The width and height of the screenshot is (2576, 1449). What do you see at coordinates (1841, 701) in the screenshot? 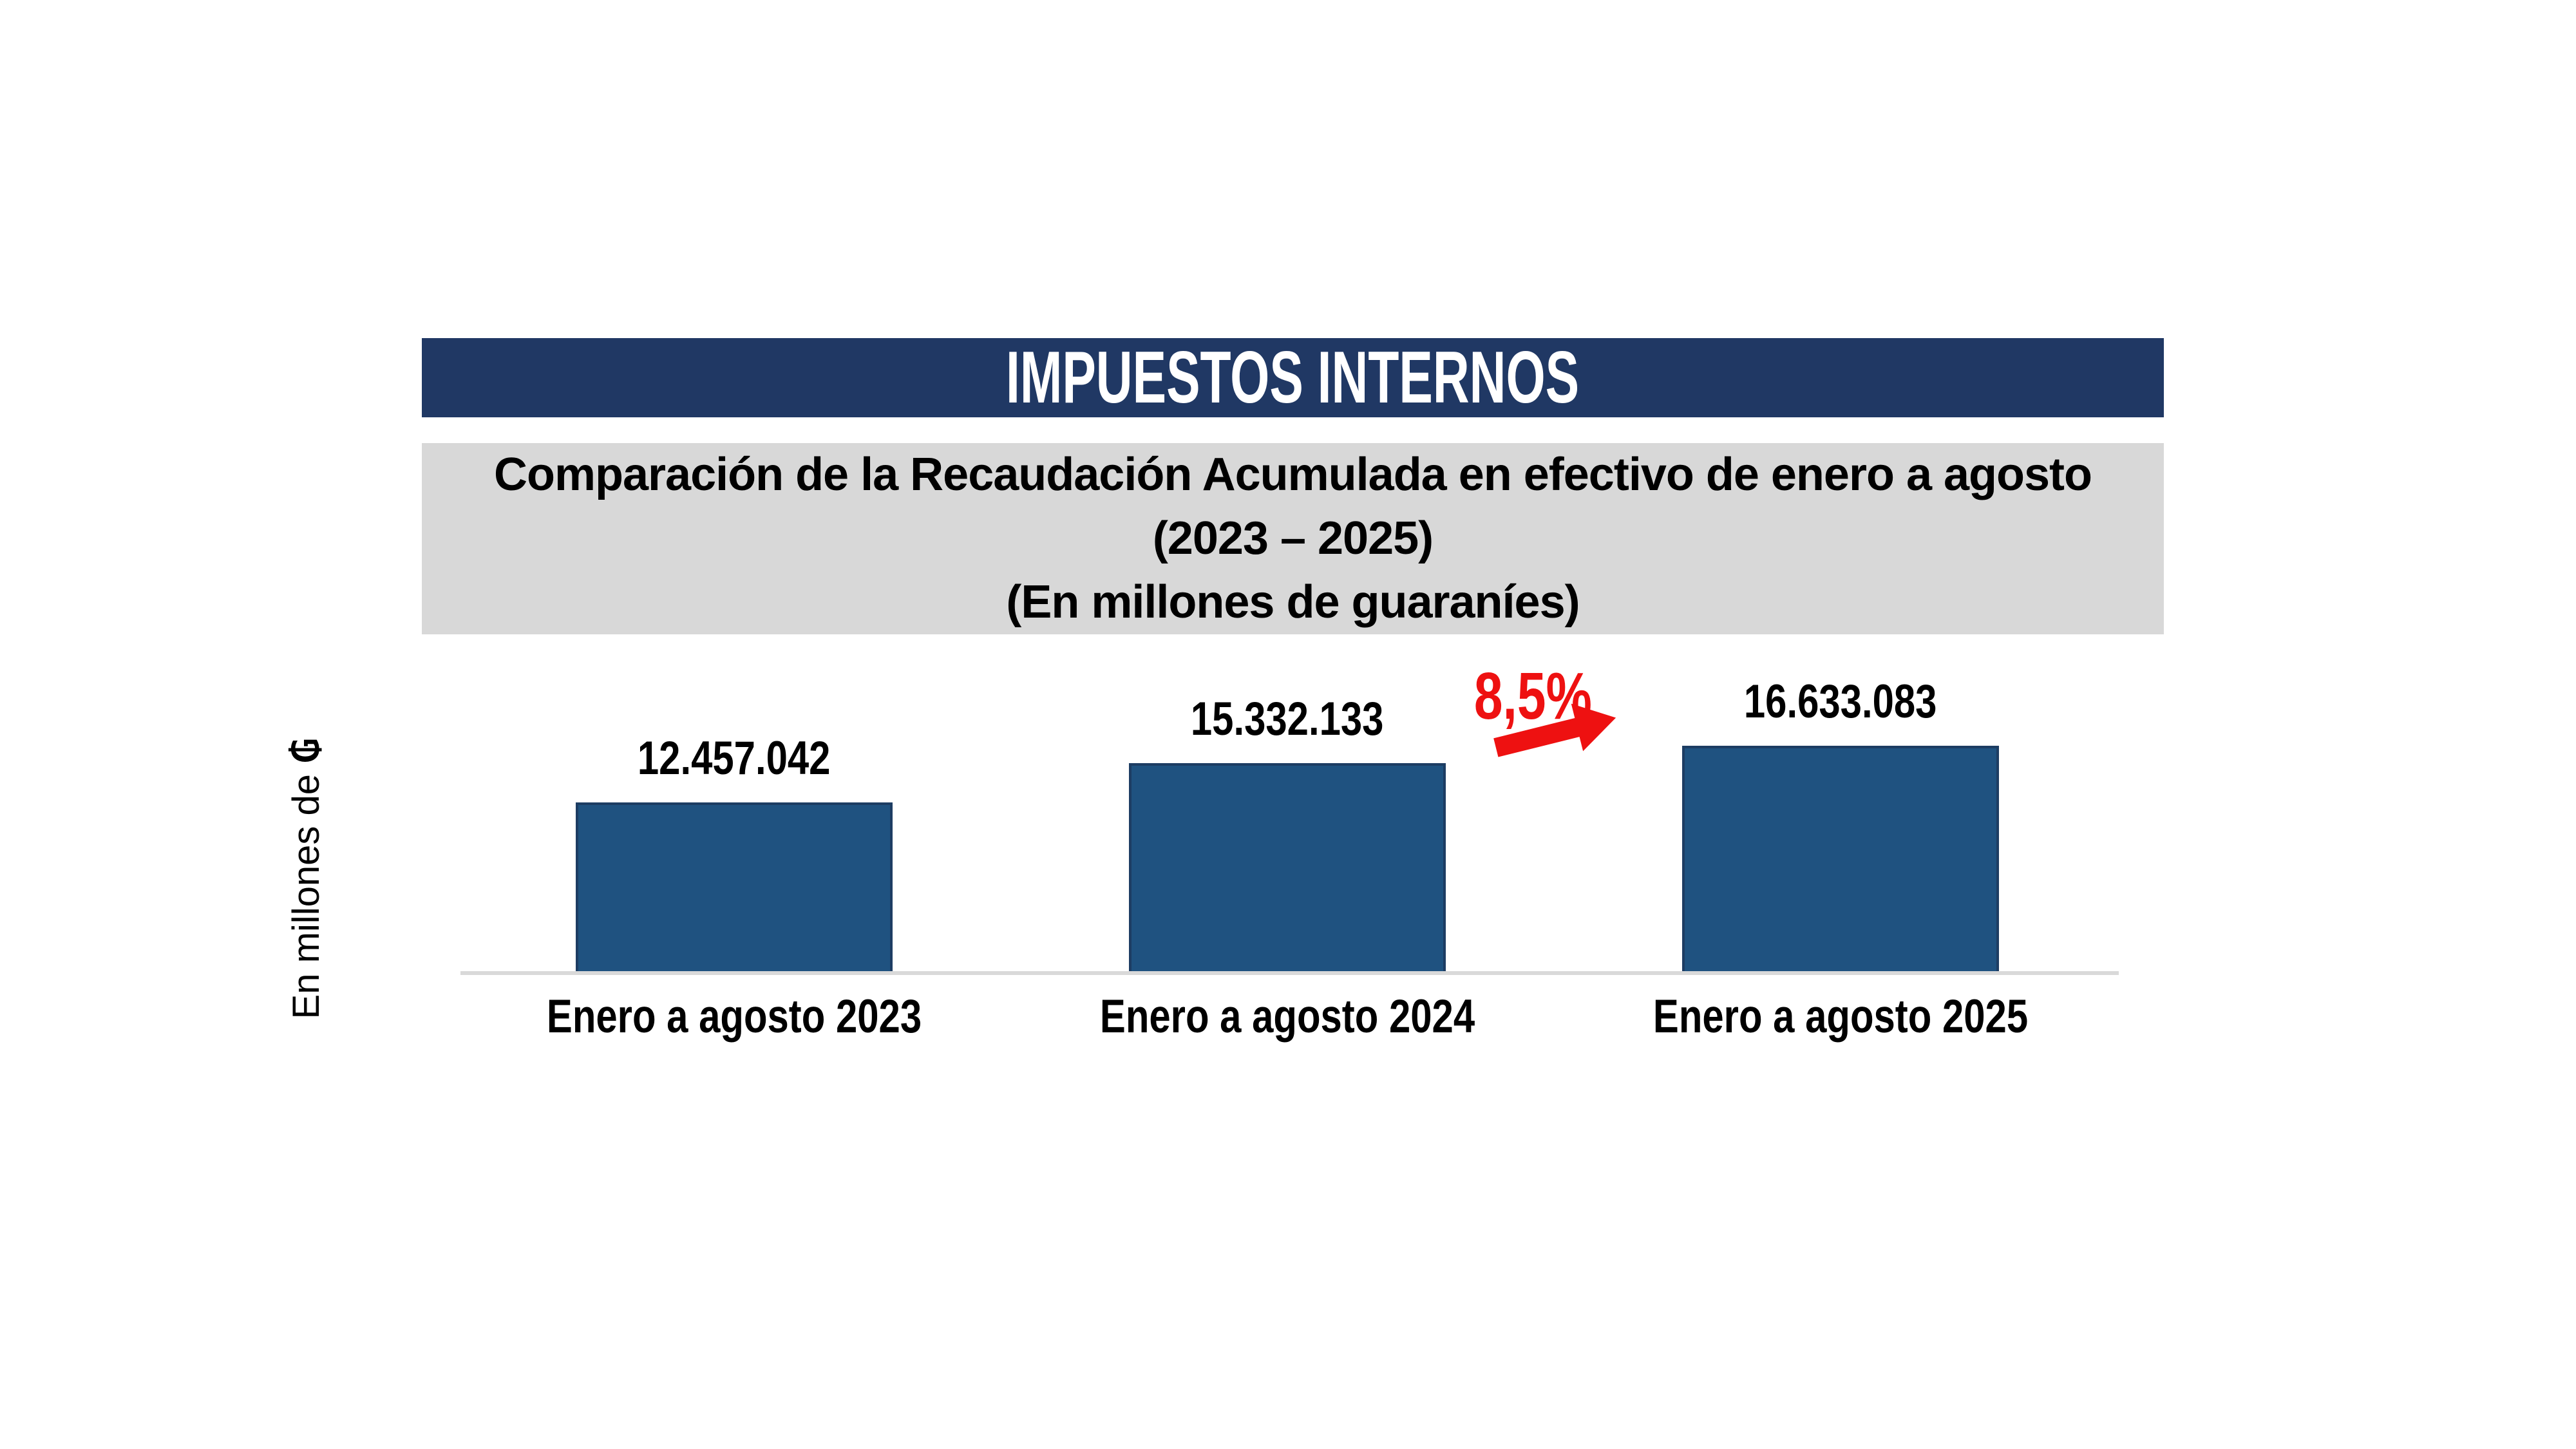
I see `bar-value-label-3: 16.633.083` at bounding box center [1841, 701].